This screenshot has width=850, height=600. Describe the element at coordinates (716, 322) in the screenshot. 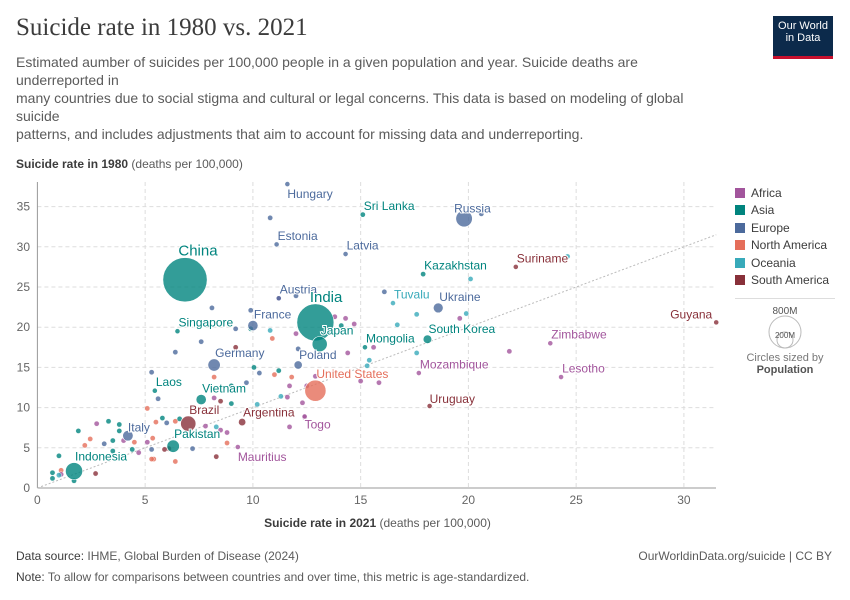

I see `data-point-guyana` at that location.